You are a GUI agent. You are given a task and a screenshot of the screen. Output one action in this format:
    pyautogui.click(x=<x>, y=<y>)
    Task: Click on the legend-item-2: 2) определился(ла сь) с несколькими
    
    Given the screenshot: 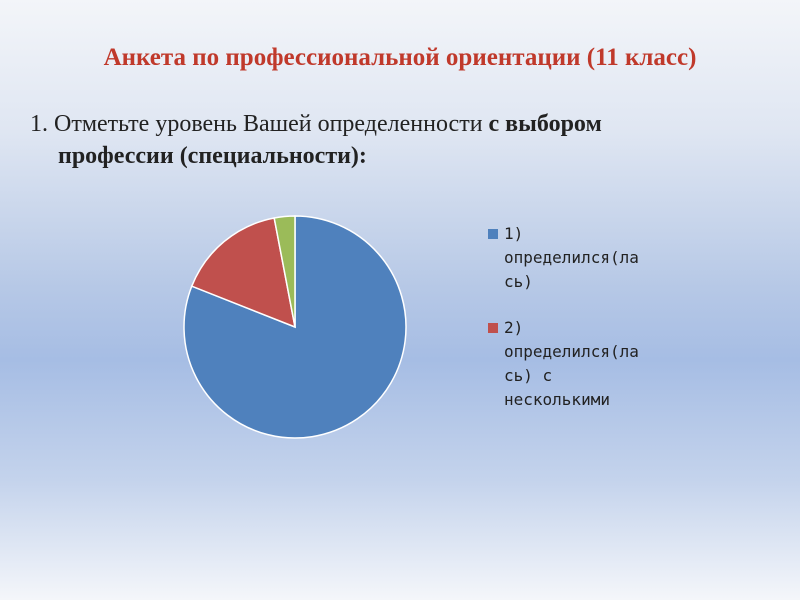 What is the action you would take?
    pyautogui.click(x=583, y=364)
    